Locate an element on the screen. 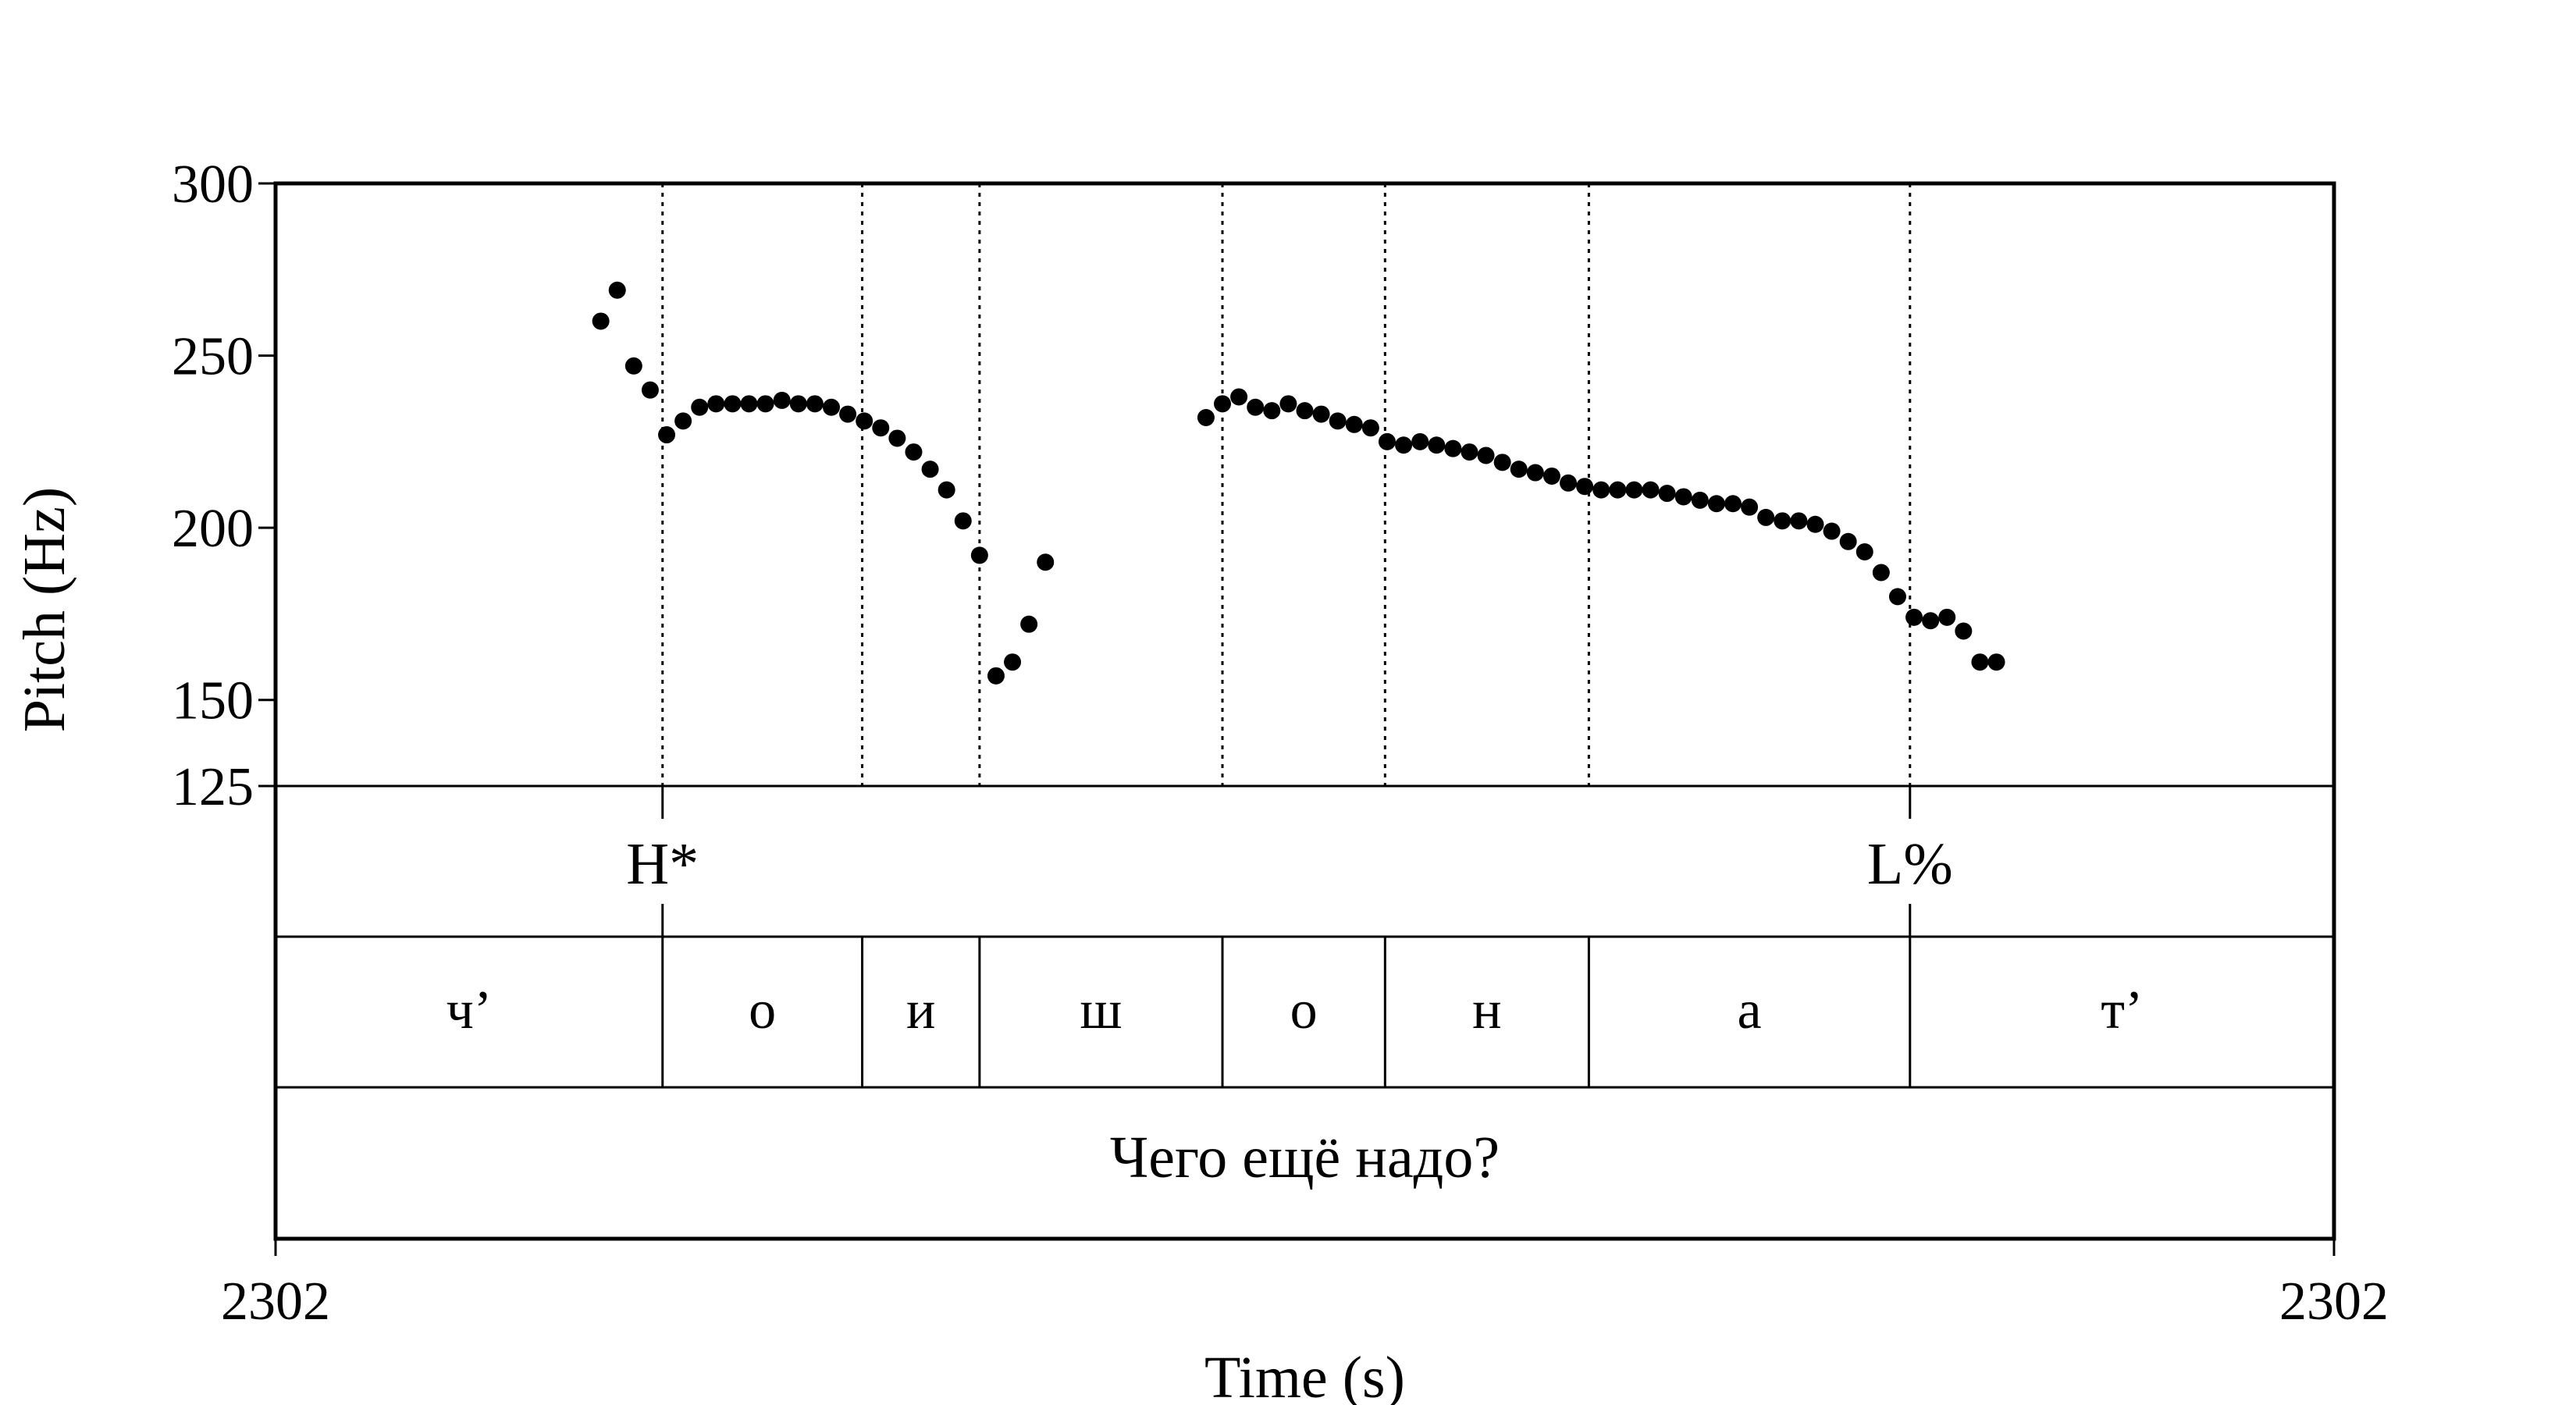 This screenshot has height=1405, width=2576. phone-label-2: о is located at coordinates (762, 1010).